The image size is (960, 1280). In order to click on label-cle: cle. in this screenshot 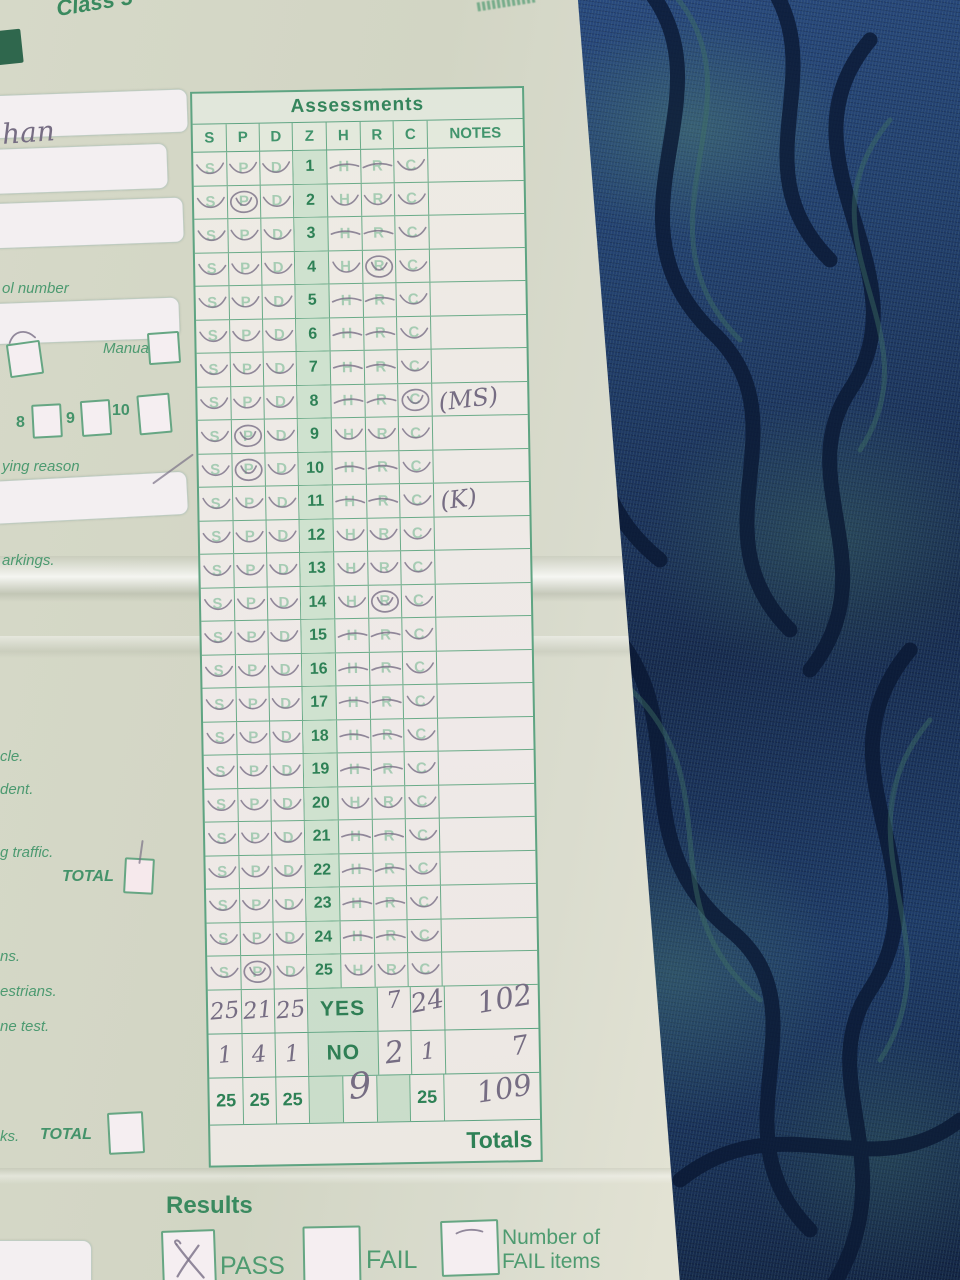, I will do `click(12, 756)`.